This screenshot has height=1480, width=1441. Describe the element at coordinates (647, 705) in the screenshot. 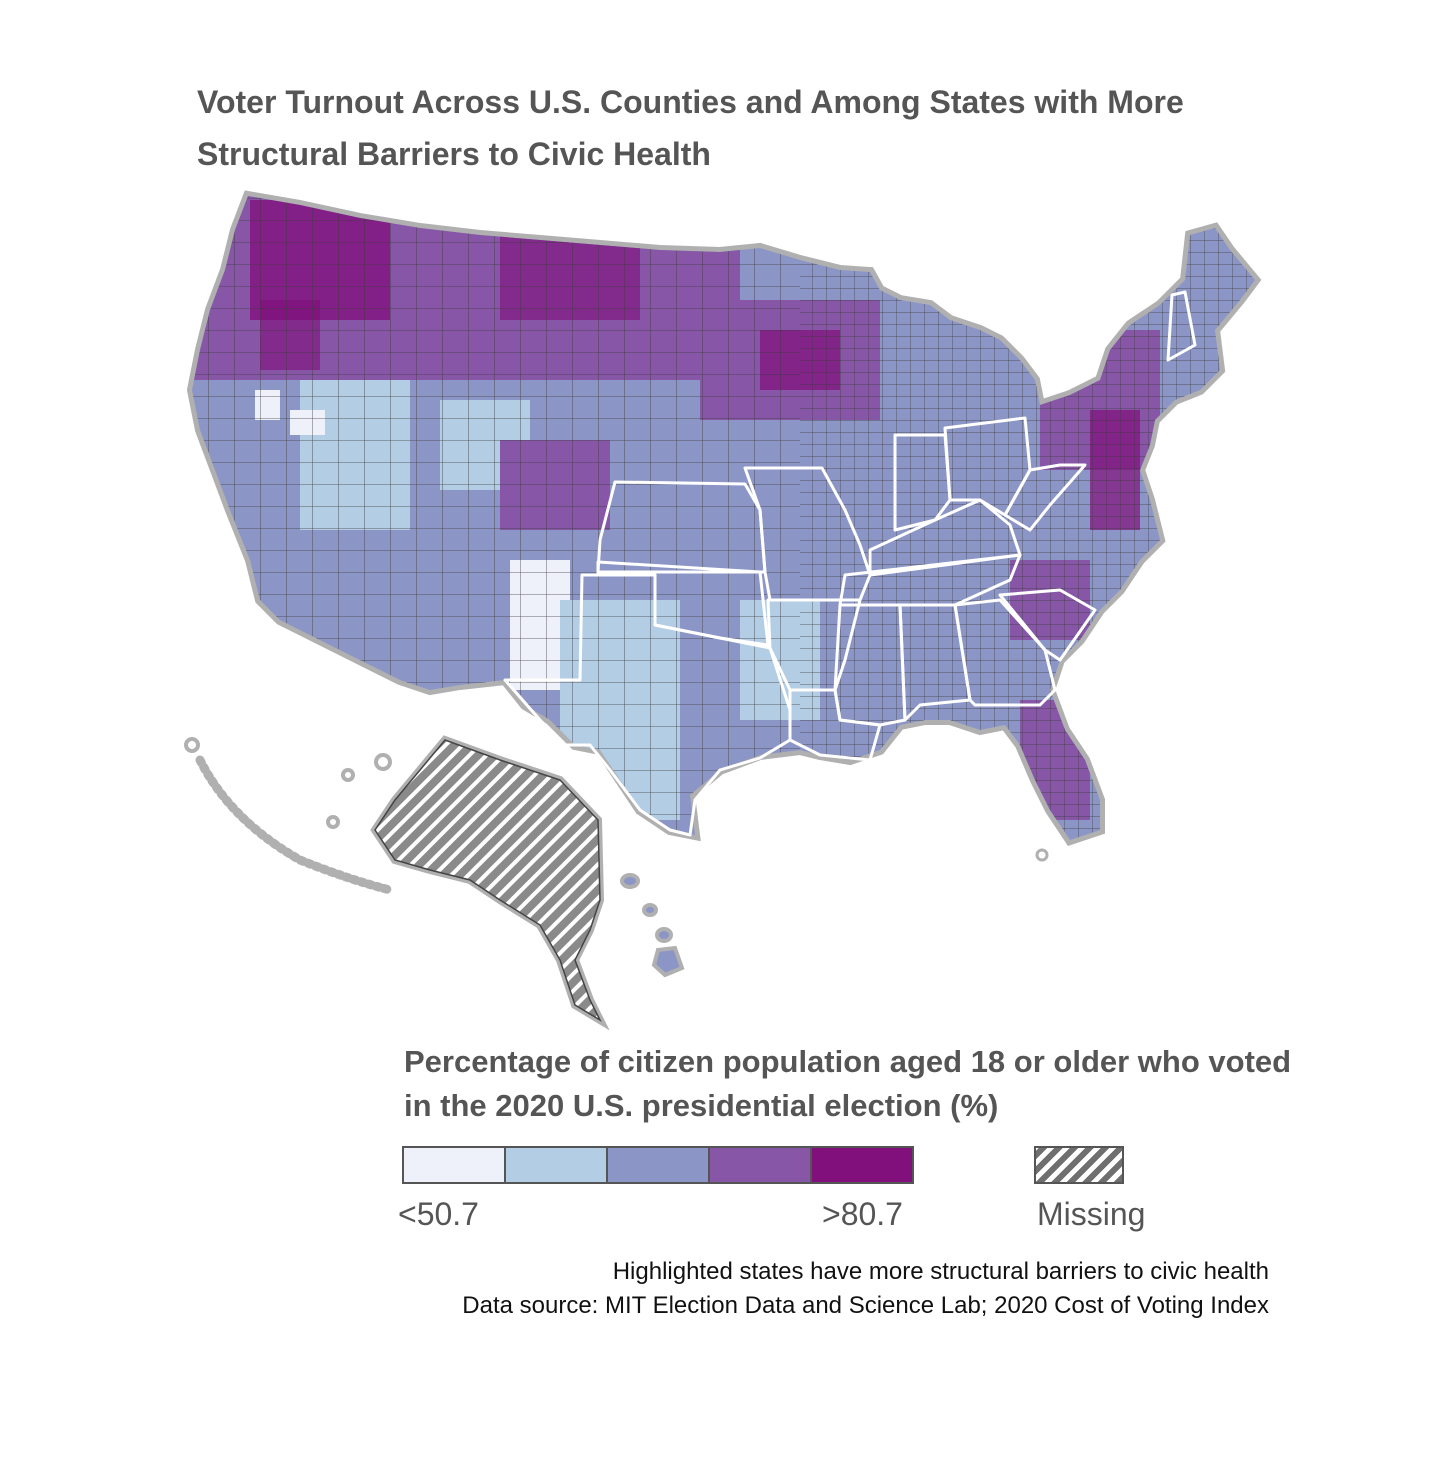

I see `state-texas-outline` at that location.